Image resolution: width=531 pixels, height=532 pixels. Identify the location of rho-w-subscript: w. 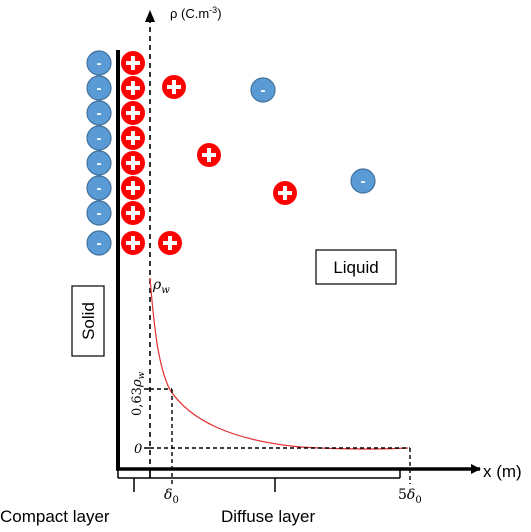
(165, 290).